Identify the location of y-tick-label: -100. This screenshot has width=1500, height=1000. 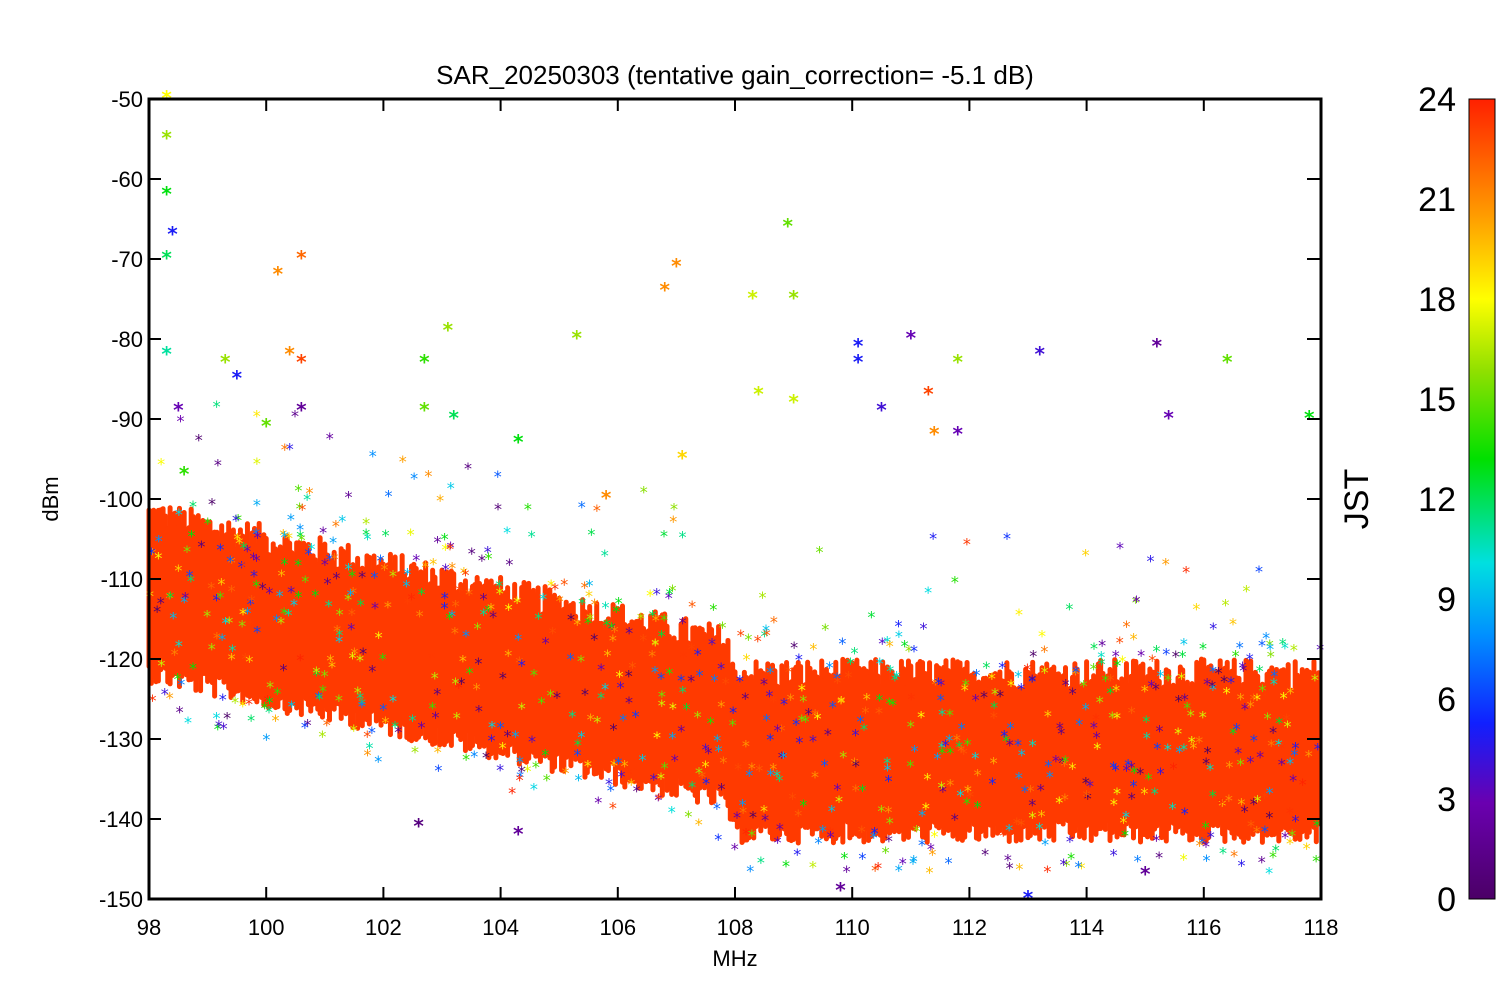
(121, 499).